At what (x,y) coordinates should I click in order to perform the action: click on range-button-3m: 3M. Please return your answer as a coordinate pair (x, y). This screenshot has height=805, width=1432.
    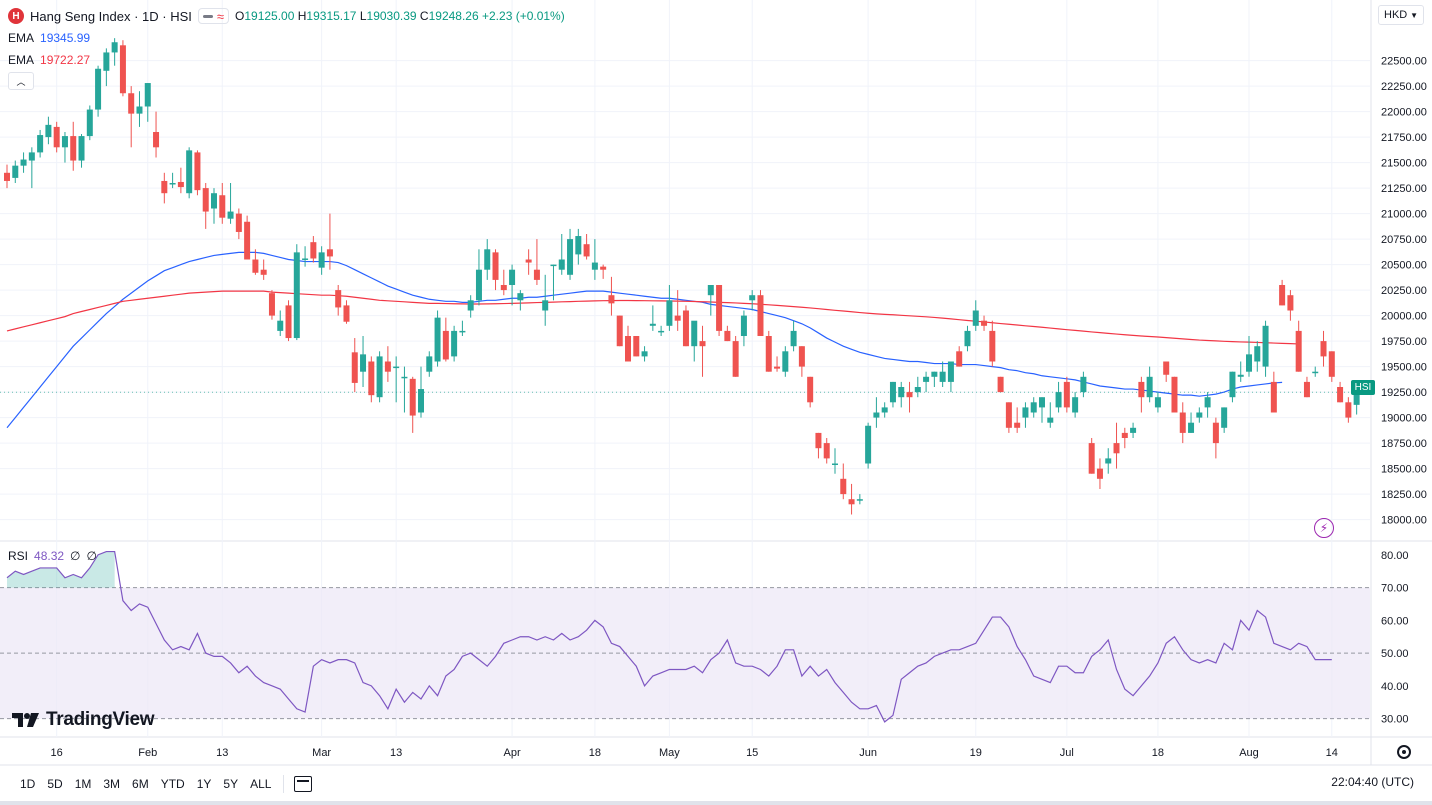
    Looking at the image, I should click on (112, 784).